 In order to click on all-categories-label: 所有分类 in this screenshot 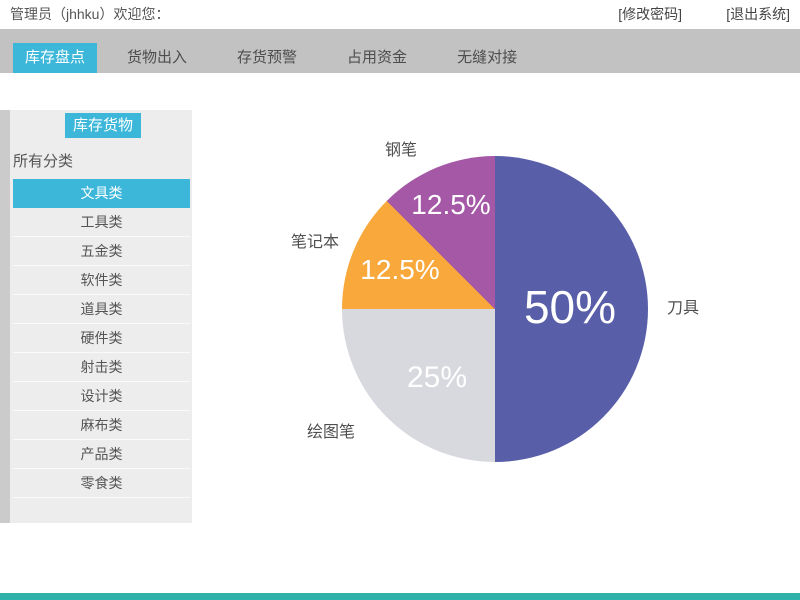, I will do `click(43, 161)`.